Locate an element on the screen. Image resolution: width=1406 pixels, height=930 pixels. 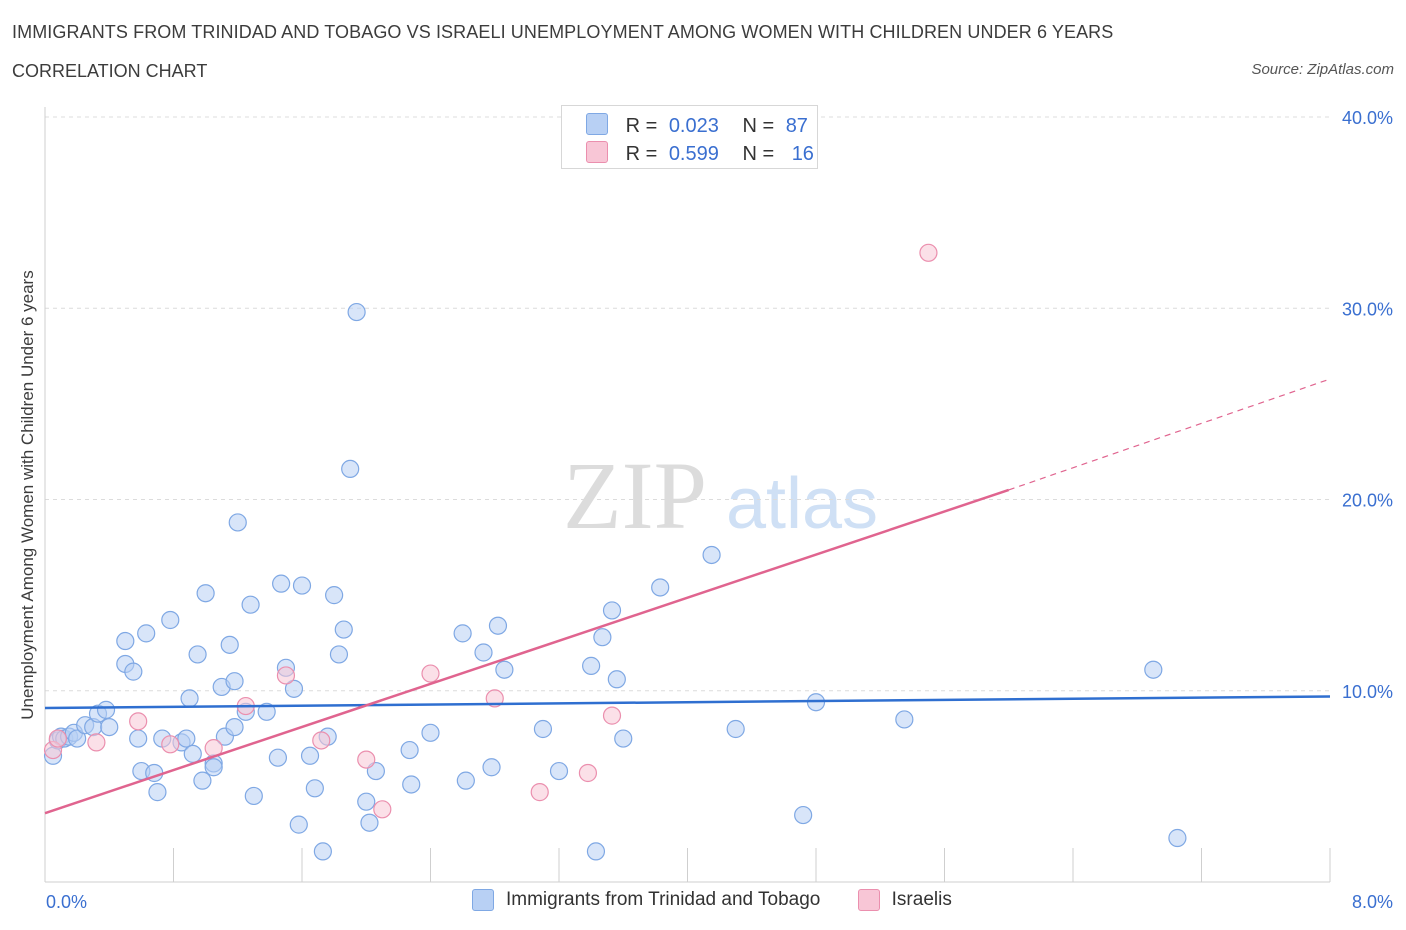
chart-subtitle: CORRELATION CHART is located at coordinates (110, 71).